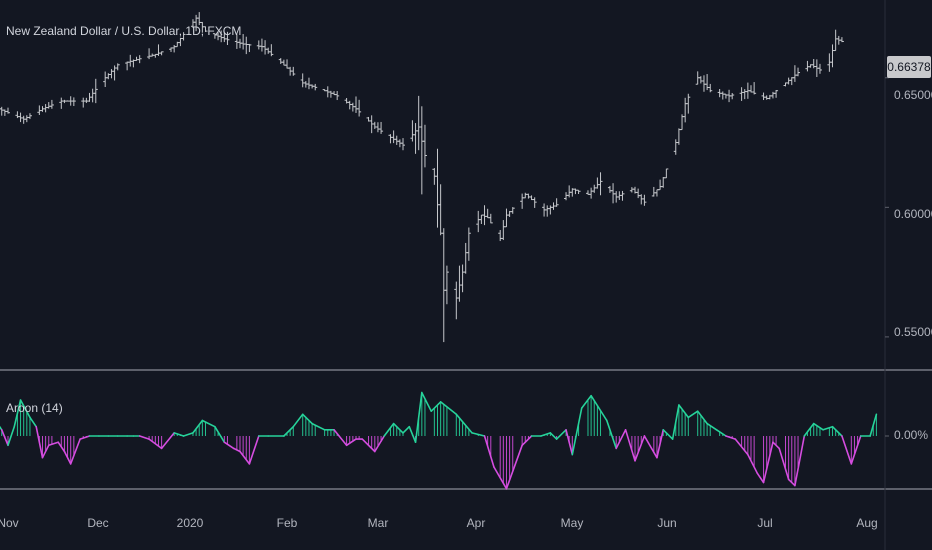  I want to click on time-tick-jun: Jun, so click(667, 523).